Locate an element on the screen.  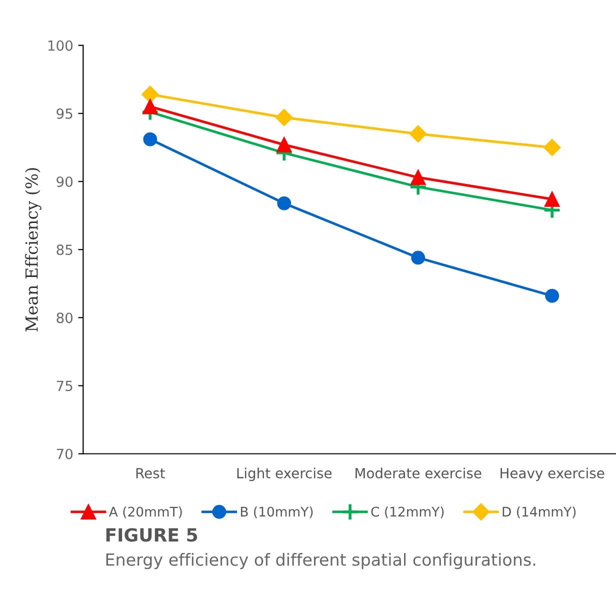
legend-label: A (20mmT) is located at coordinates (145, 512).